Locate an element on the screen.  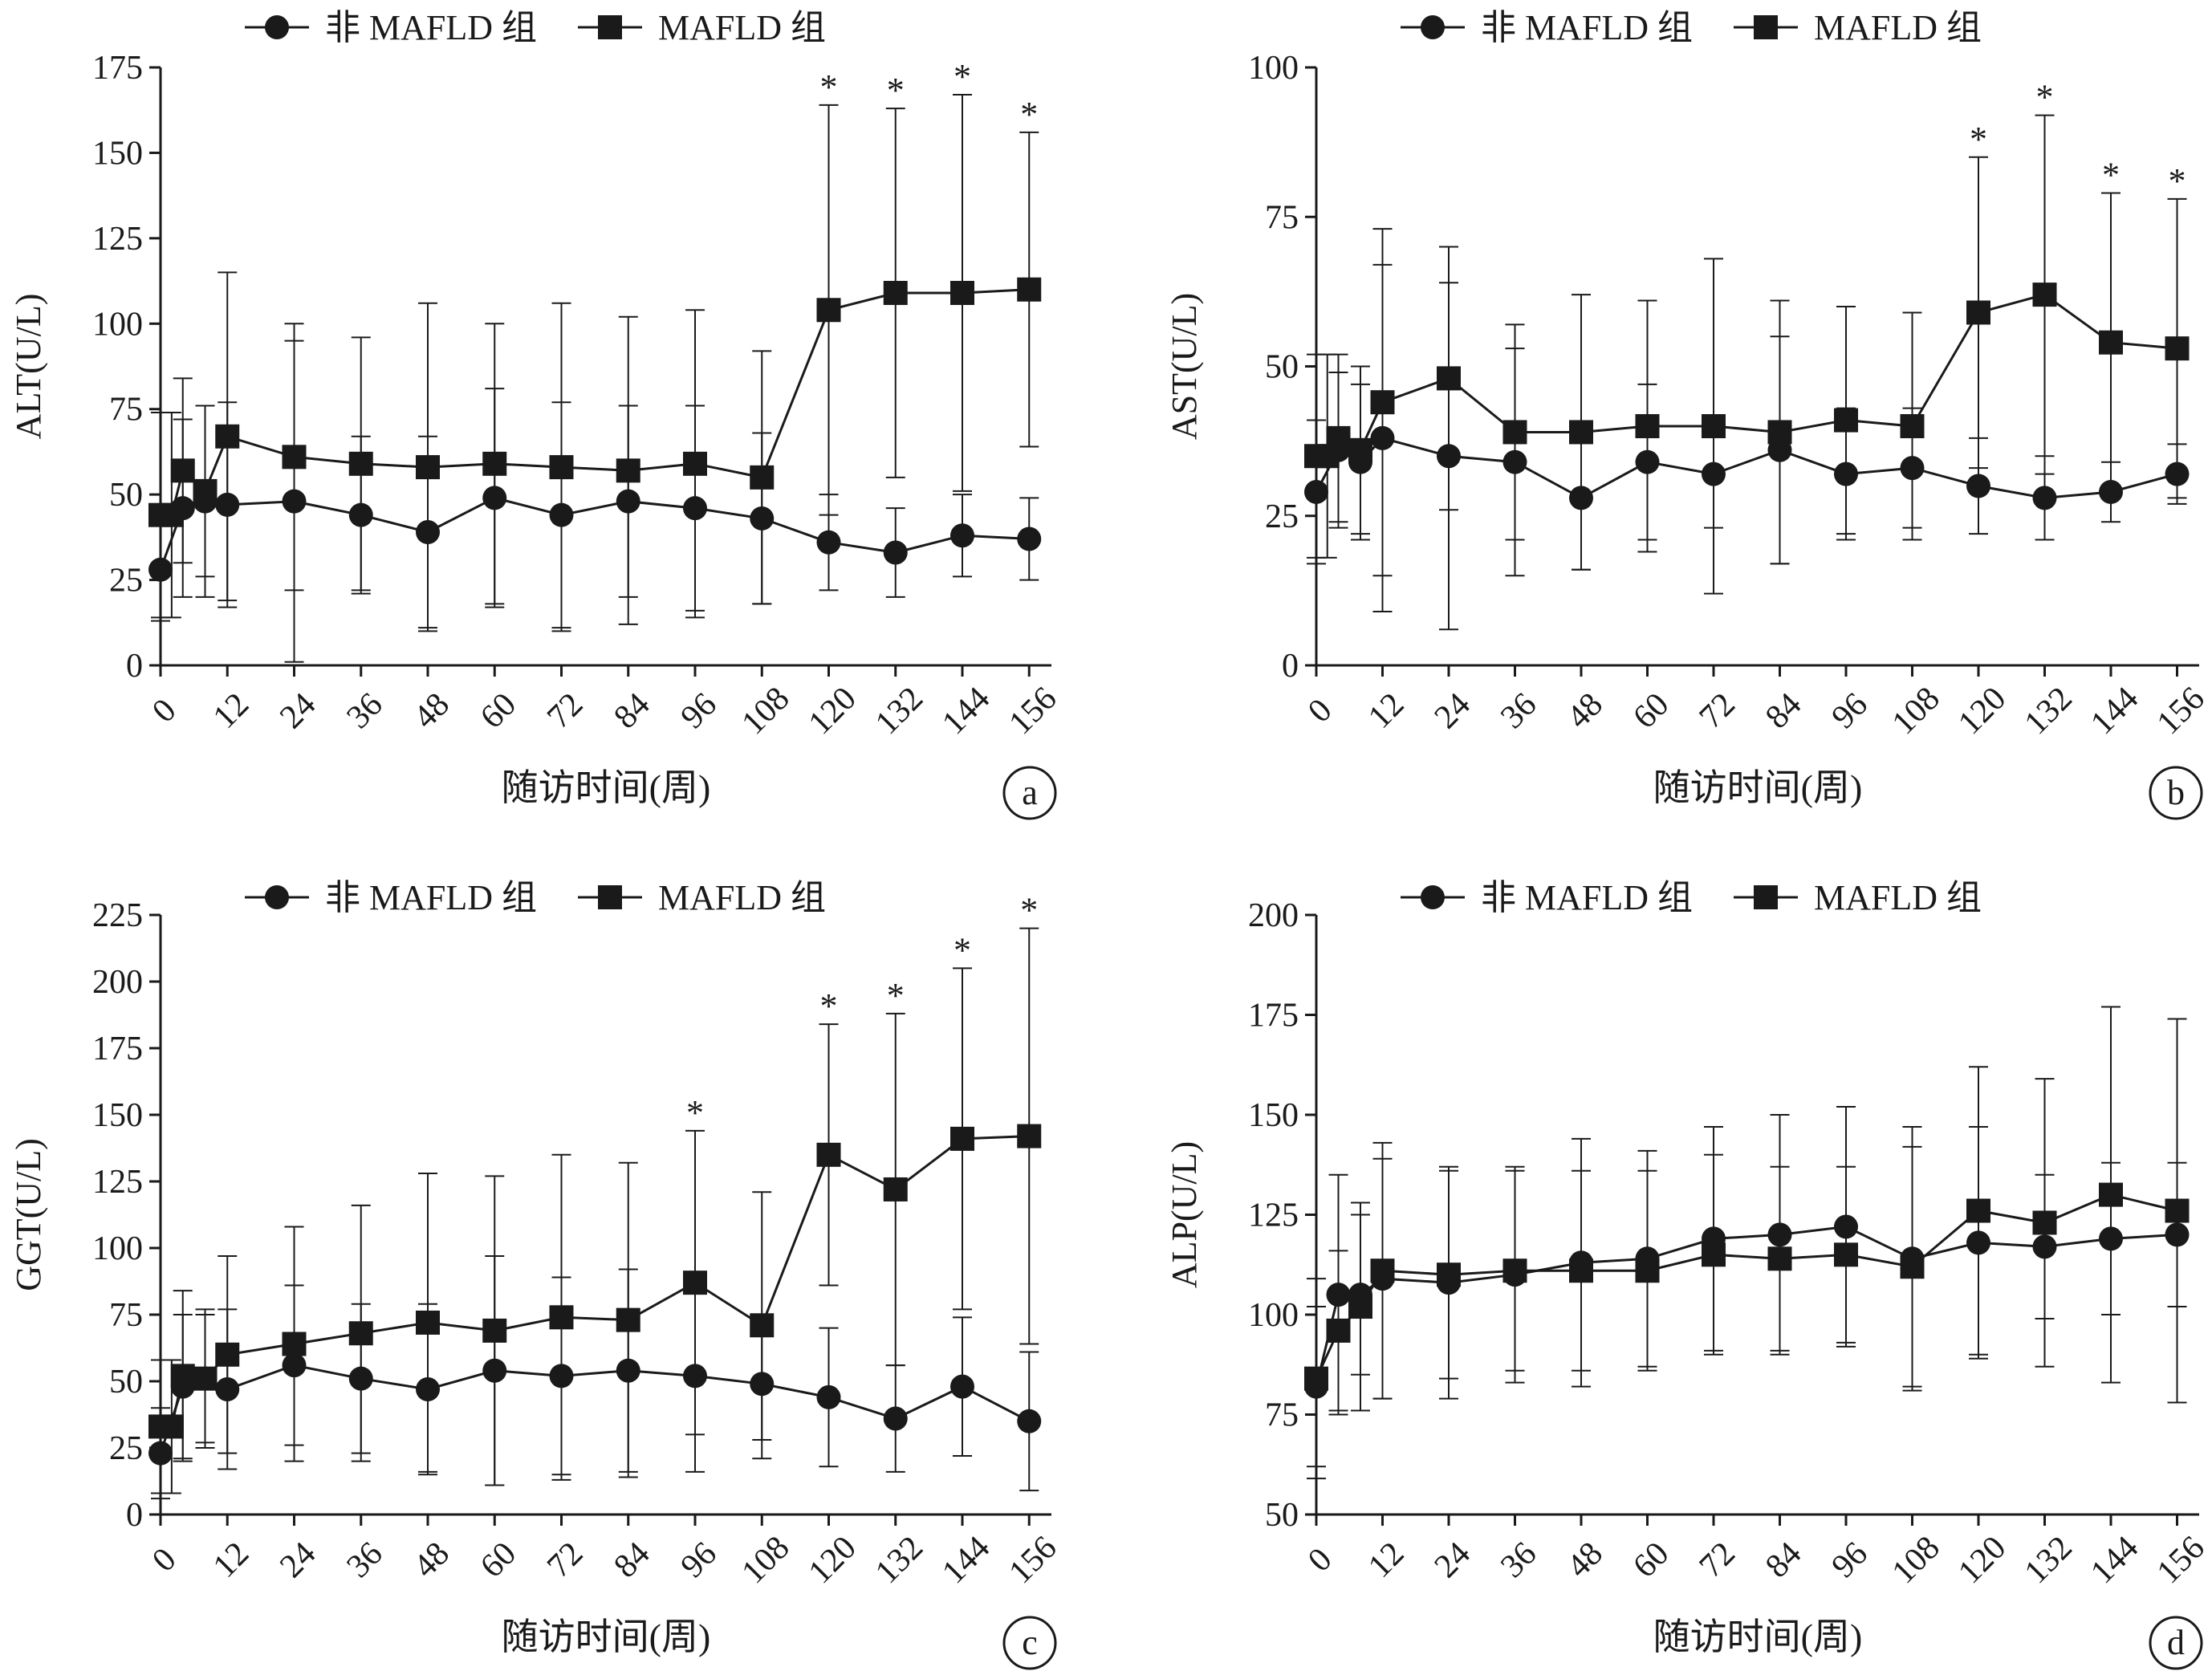
x-tick-label: 48 is located at coordinates (432, 711).